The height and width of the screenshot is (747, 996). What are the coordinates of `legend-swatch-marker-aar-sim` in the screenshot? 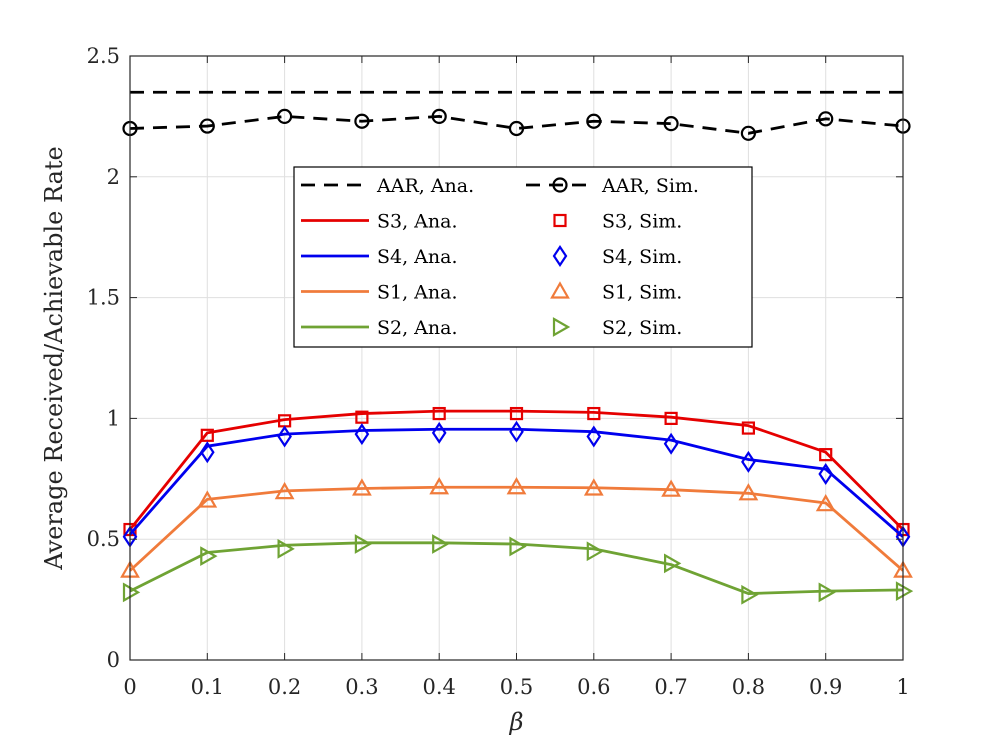 It's located at (560, 185).